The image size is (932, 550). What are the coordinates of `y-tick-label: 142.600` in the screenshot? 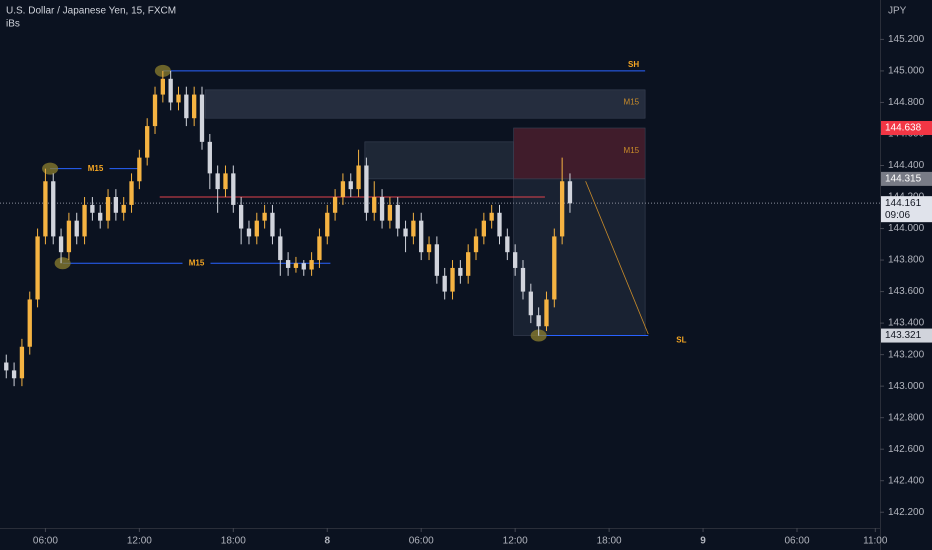 It's located at (906, 449).